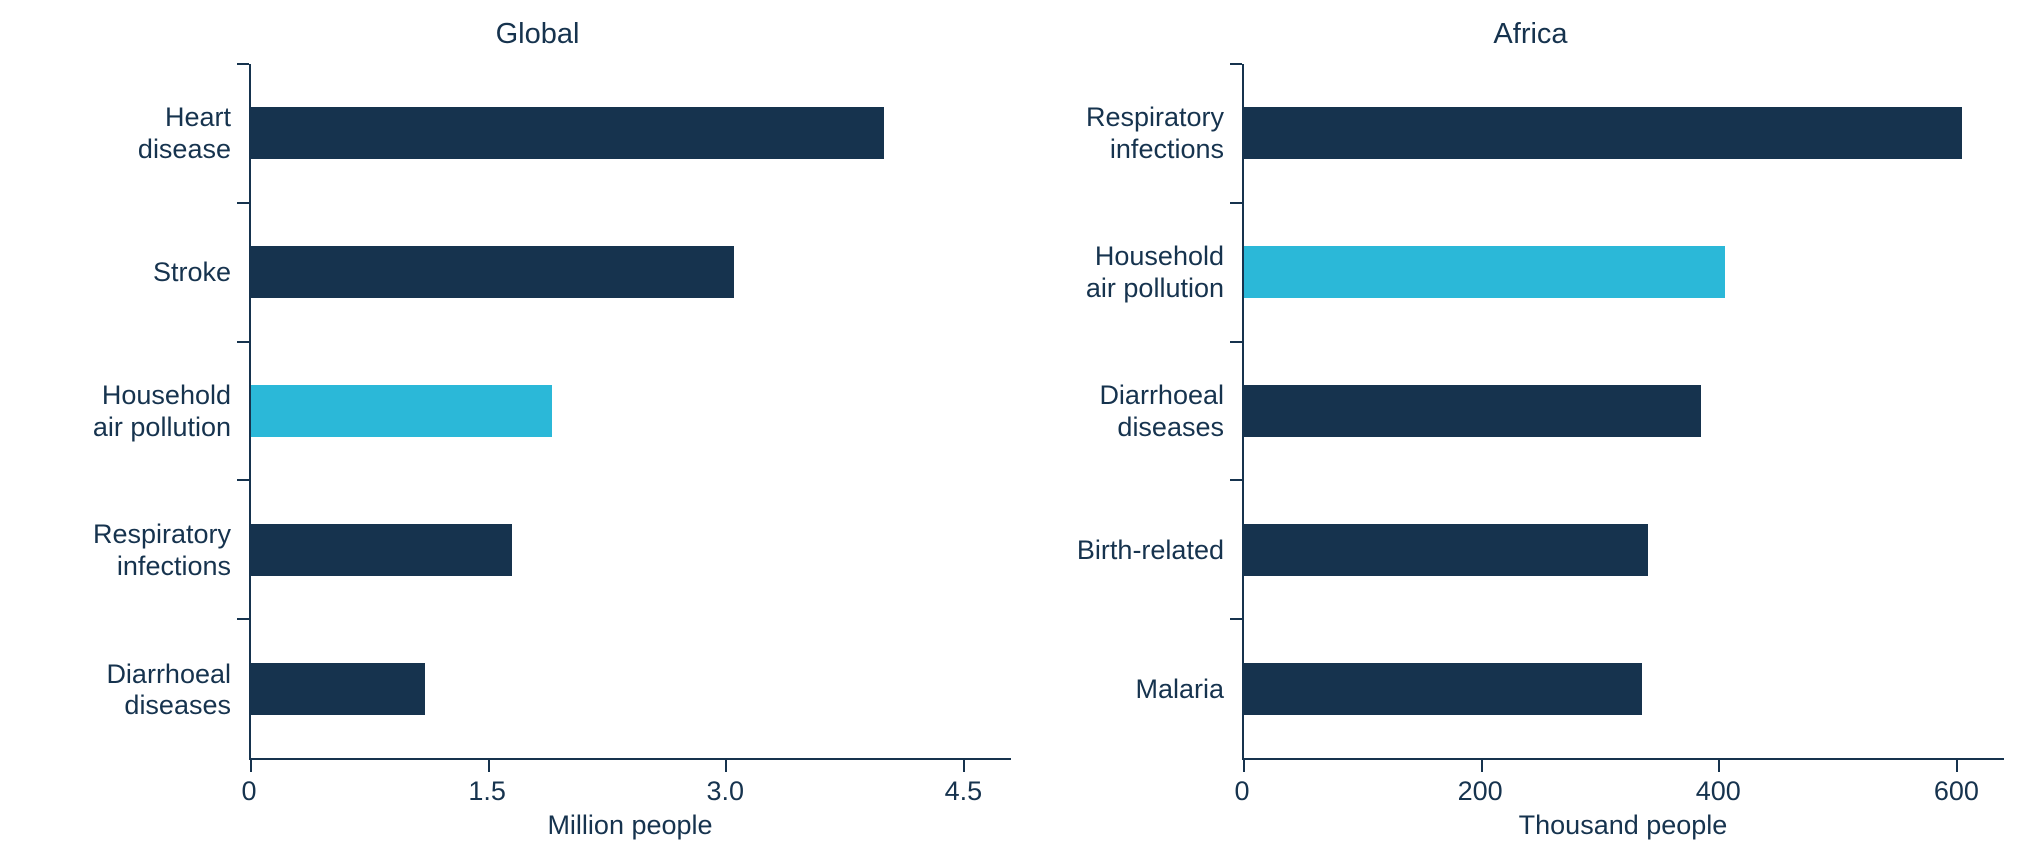  I want to click on x-tick-label: 200, so click(1480, 791).